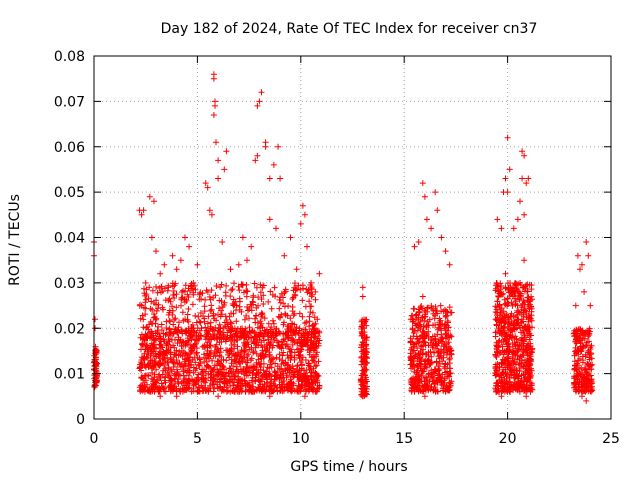 The height and width of the screenshot is (480, 640). I want to click on y-tick-label: 0.07, so click(69, 102).